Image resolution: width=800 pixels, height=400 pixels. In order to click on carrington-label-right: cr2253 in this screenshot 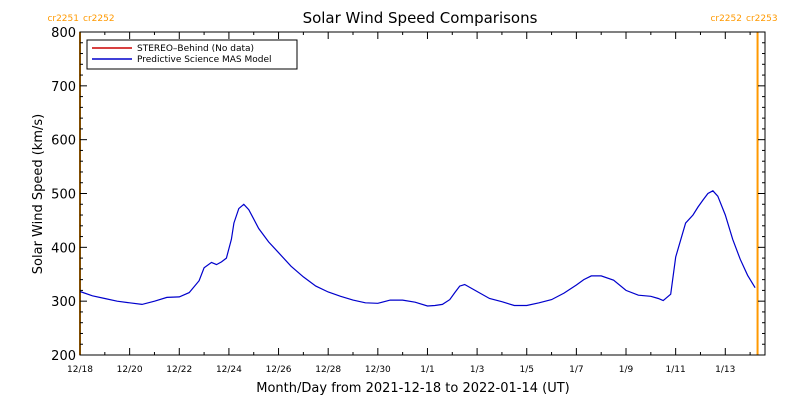, I will do `click(762, 19)`.